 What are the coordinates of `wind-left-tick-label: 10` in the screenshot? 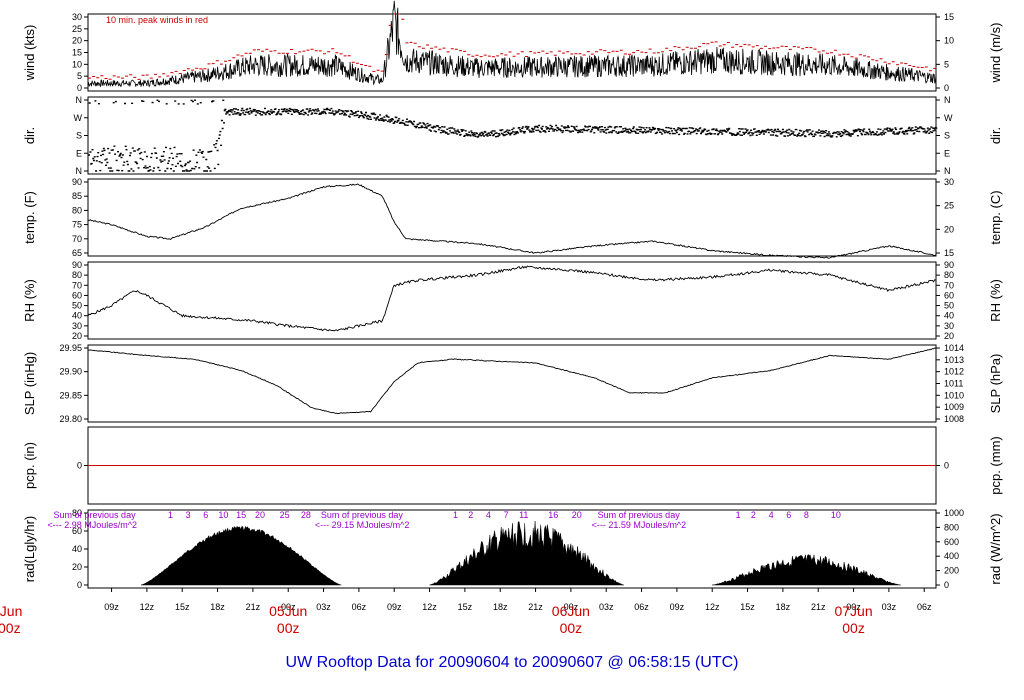 It's located at (77, 64).